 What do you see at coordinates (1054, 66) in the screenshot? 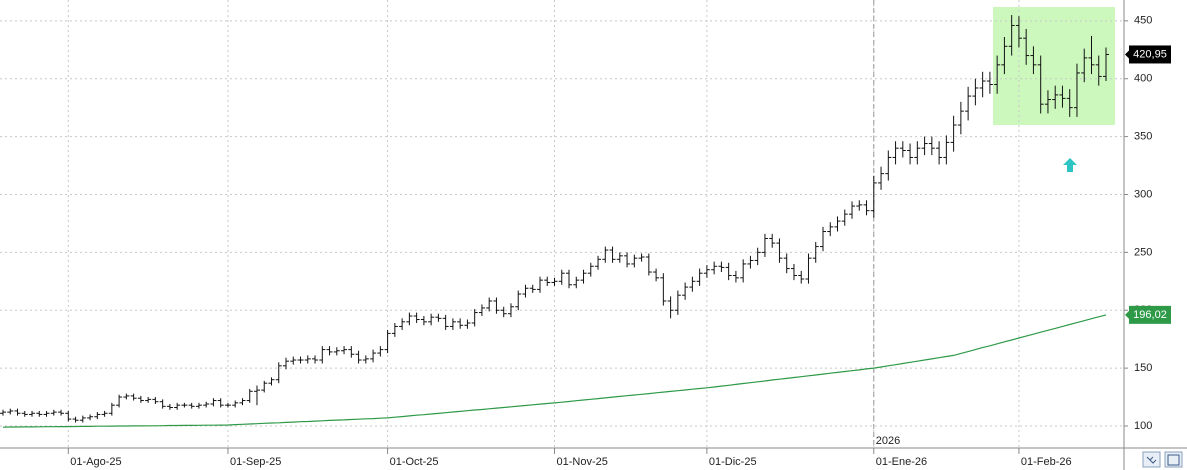
I see `highlight-zone` at bounding box center [1054, 66].